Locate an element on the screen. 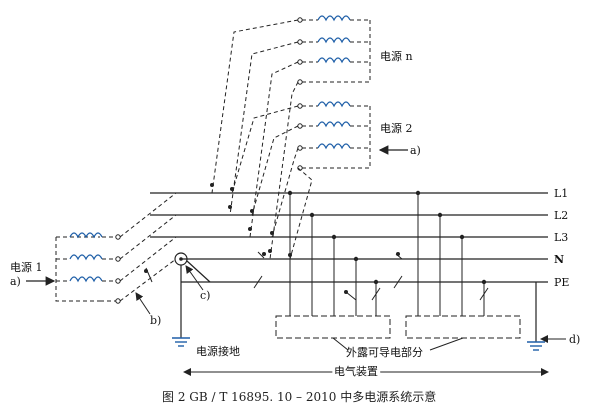  exposed-parts-group is located at coordinates (398, 333).